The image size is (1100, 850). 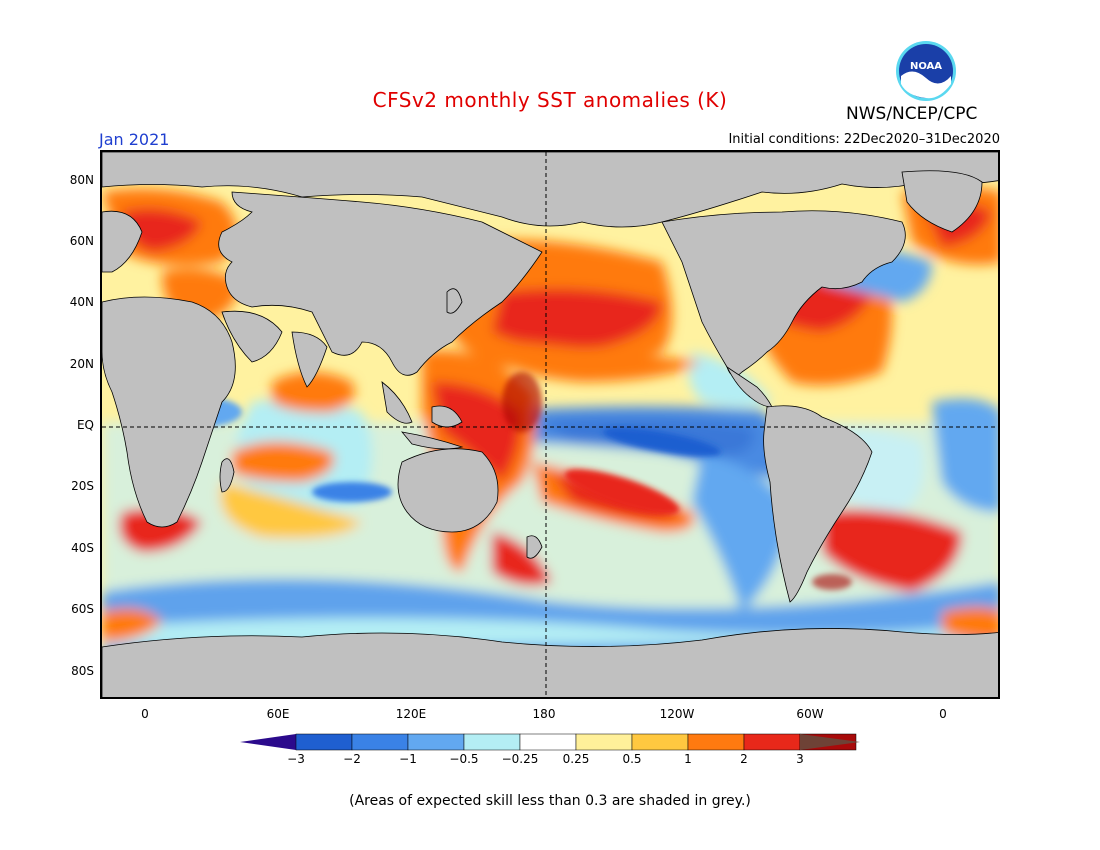 What do you see at coordinates (82, 486) in the screenshot?
I see `lat-label: 20S` at bounding box center [82, 486].